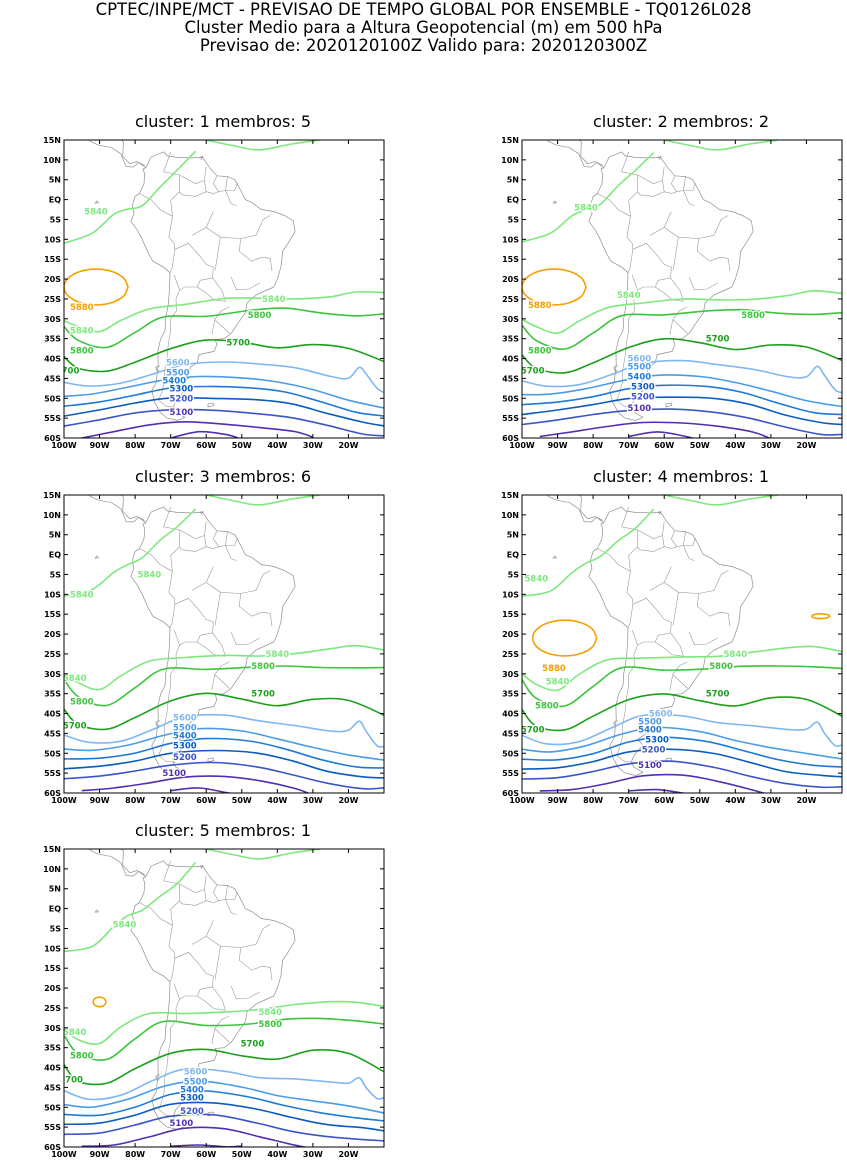 The image size is (847, 1164). Describe the element at coordinates (313, 445) in the screenshot. I see `lon-tick-label: 30W` at that location.